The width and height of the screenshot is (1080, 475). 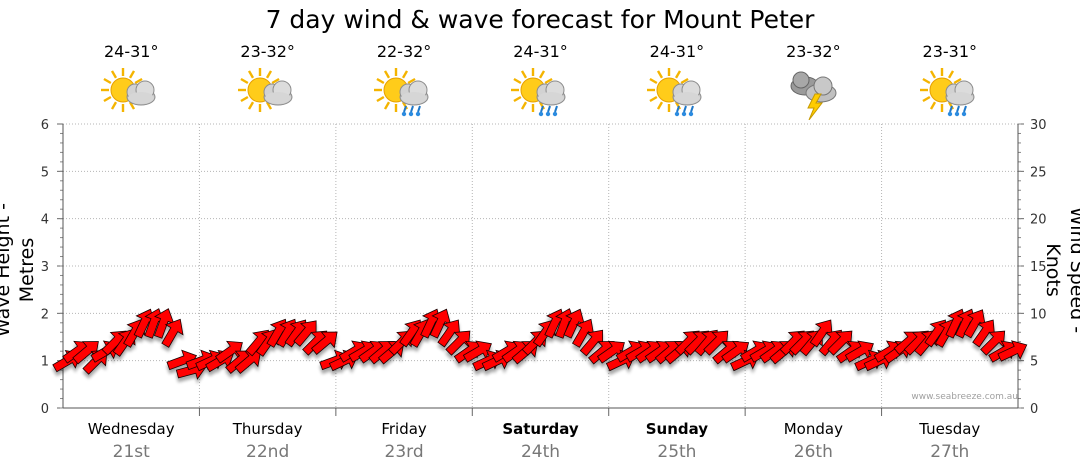 I want to click on y-tick-label-right: 0, so click(x=1034, y=409).